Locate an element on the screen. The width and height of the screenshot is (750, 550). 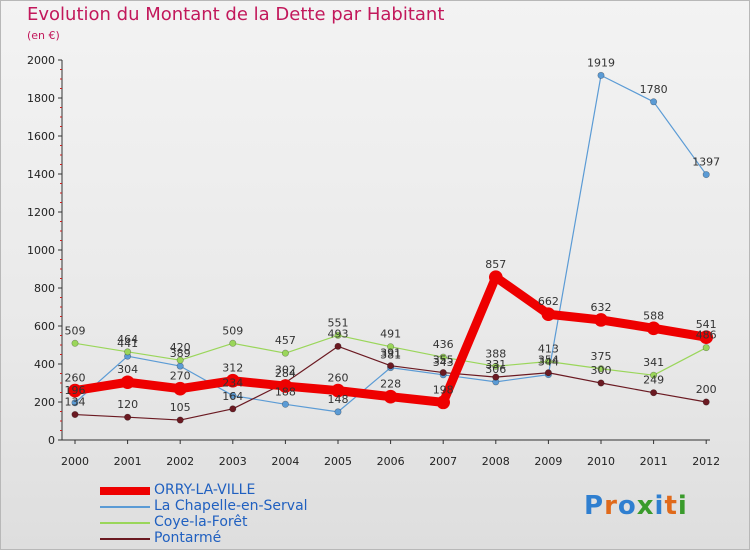
data-label: 341 is located at coordinates (653, 362).